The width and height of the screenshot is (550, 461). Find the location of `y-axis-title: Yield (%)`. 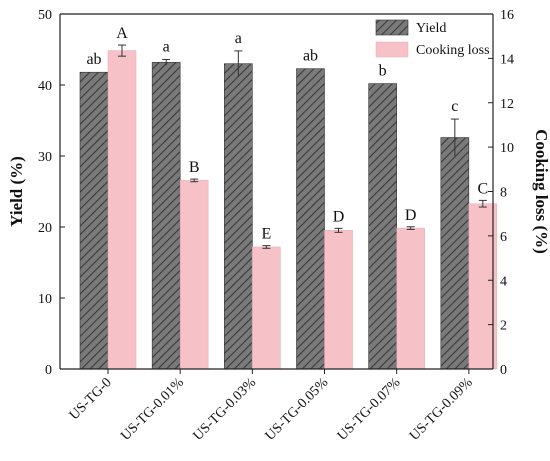

y-axis-title: Yield (%) is located at coordinates (16, 191).